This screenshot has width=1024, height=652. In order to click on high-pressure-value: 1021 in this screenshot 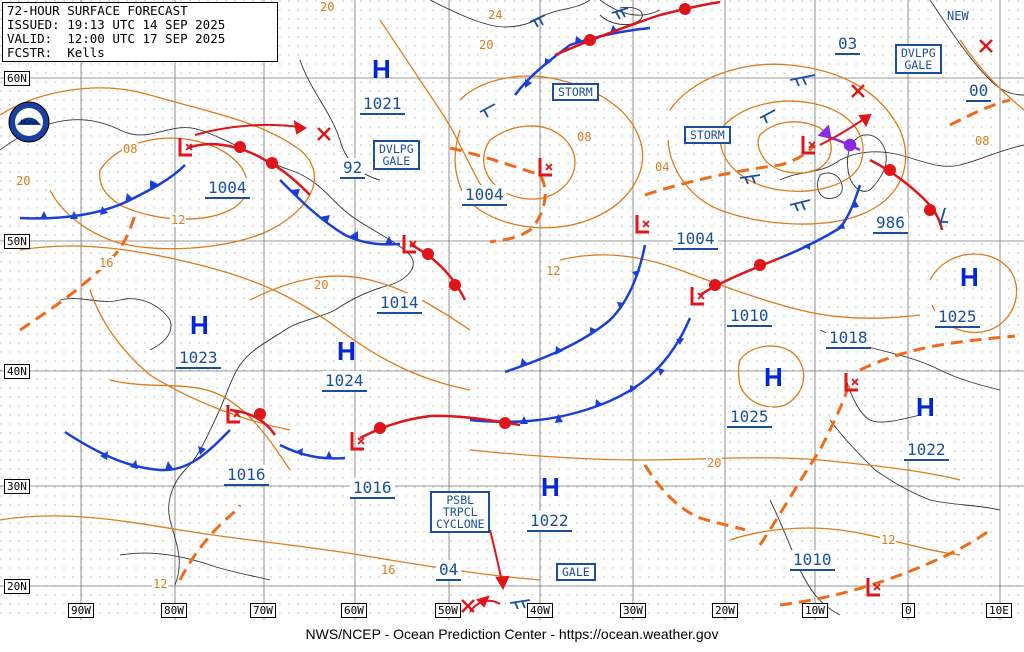, I will do `click(382, 104)`.